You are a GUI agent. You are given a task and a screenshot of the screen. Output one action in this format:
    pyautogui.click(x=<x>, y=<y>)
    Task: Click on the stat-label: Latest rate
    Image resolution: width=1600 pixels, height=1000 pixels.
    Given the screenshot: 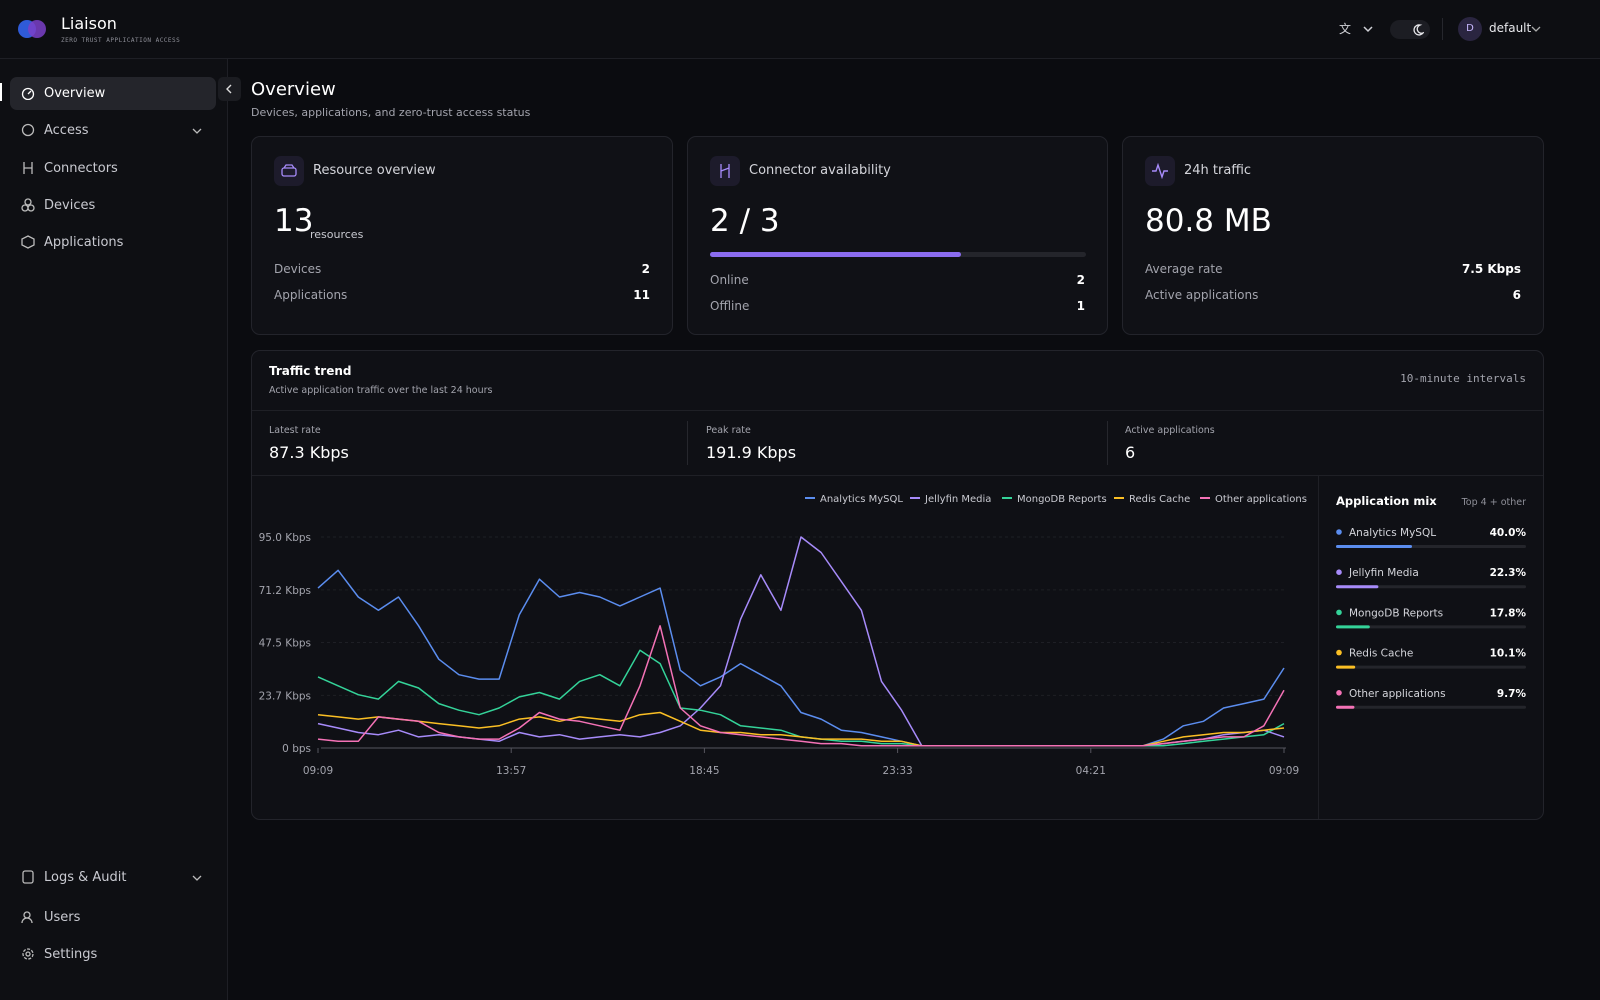 What is the action you would take?
    pyautogui.click(x=295, y=430)
    